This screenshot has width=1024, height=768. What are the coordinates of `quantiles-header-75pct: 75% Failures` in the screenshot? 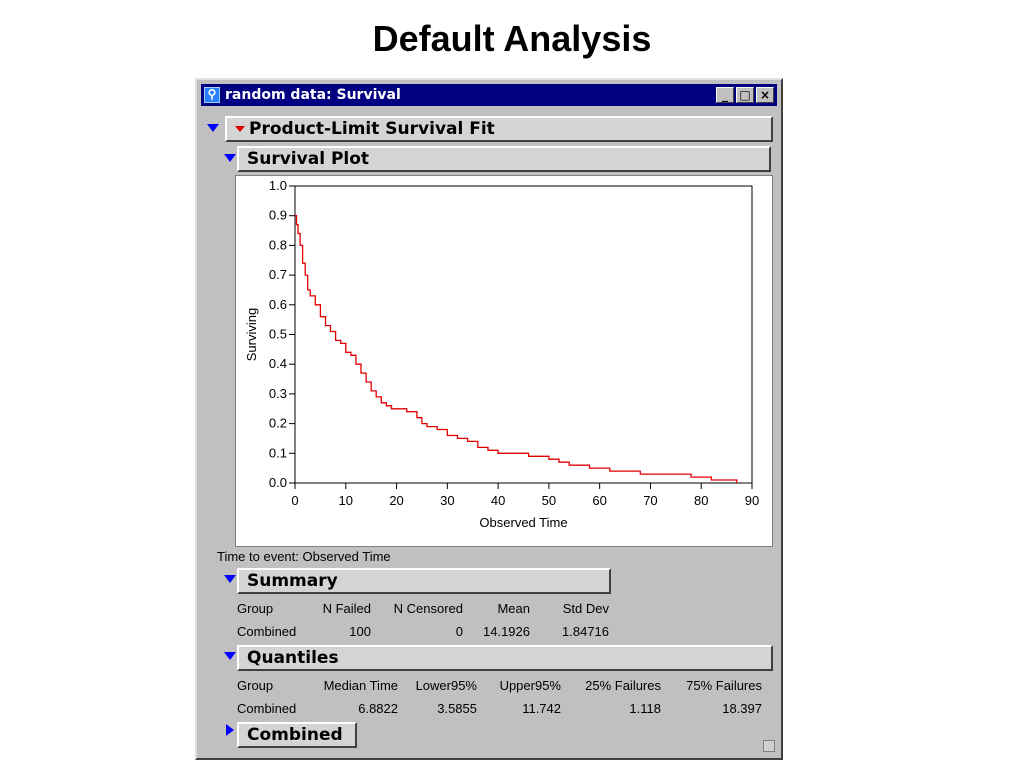 It's located at (724, 685).